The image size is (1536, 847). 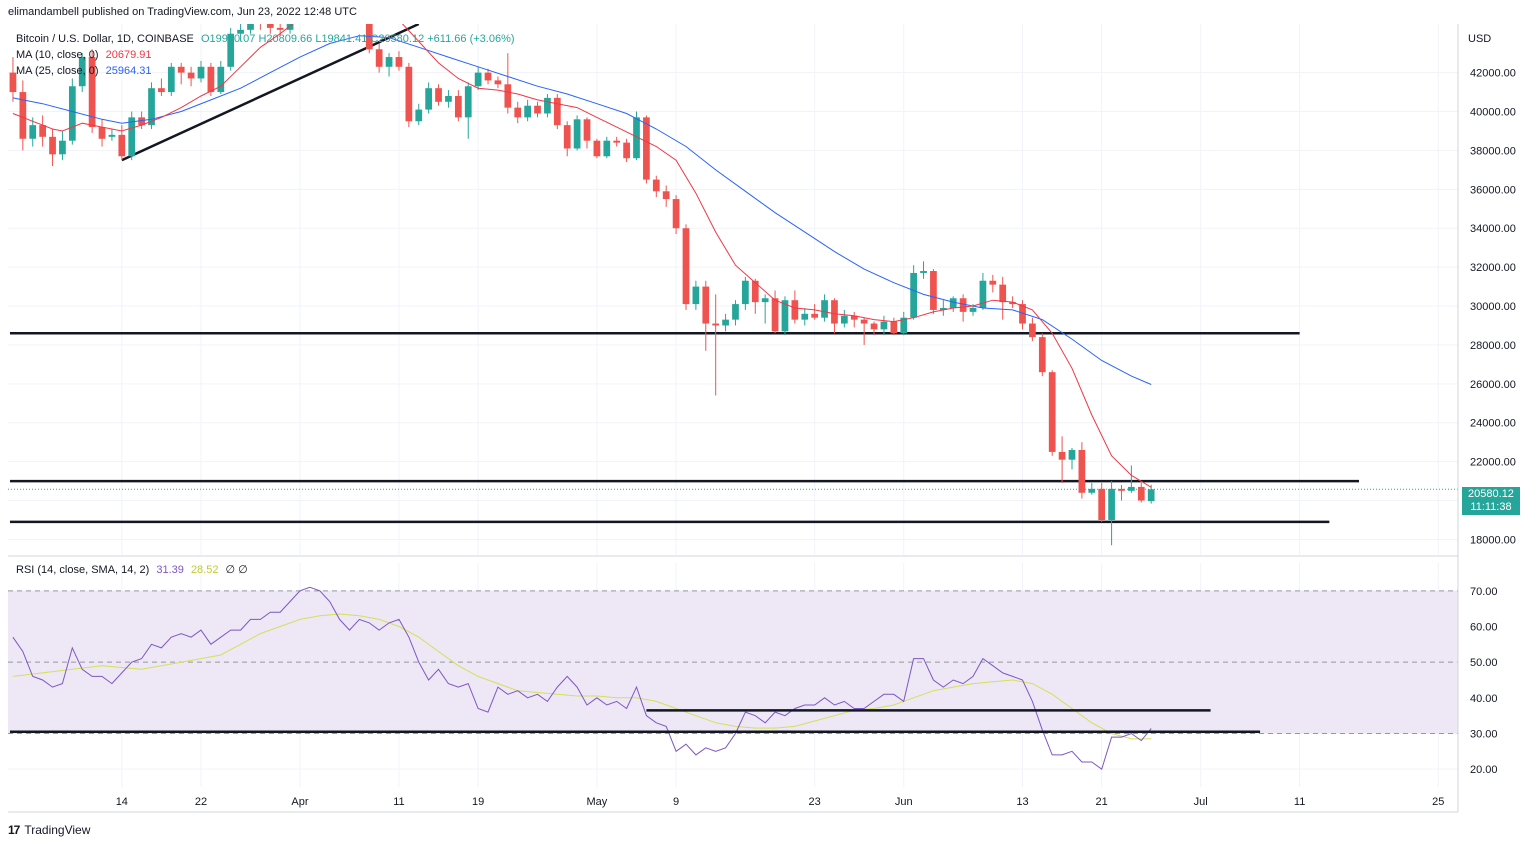 What do you see at coordinates (57, 55) in the screenshot?
I see `ma10-label: MA (10, close, 0)` at bounding box center [57, 55].